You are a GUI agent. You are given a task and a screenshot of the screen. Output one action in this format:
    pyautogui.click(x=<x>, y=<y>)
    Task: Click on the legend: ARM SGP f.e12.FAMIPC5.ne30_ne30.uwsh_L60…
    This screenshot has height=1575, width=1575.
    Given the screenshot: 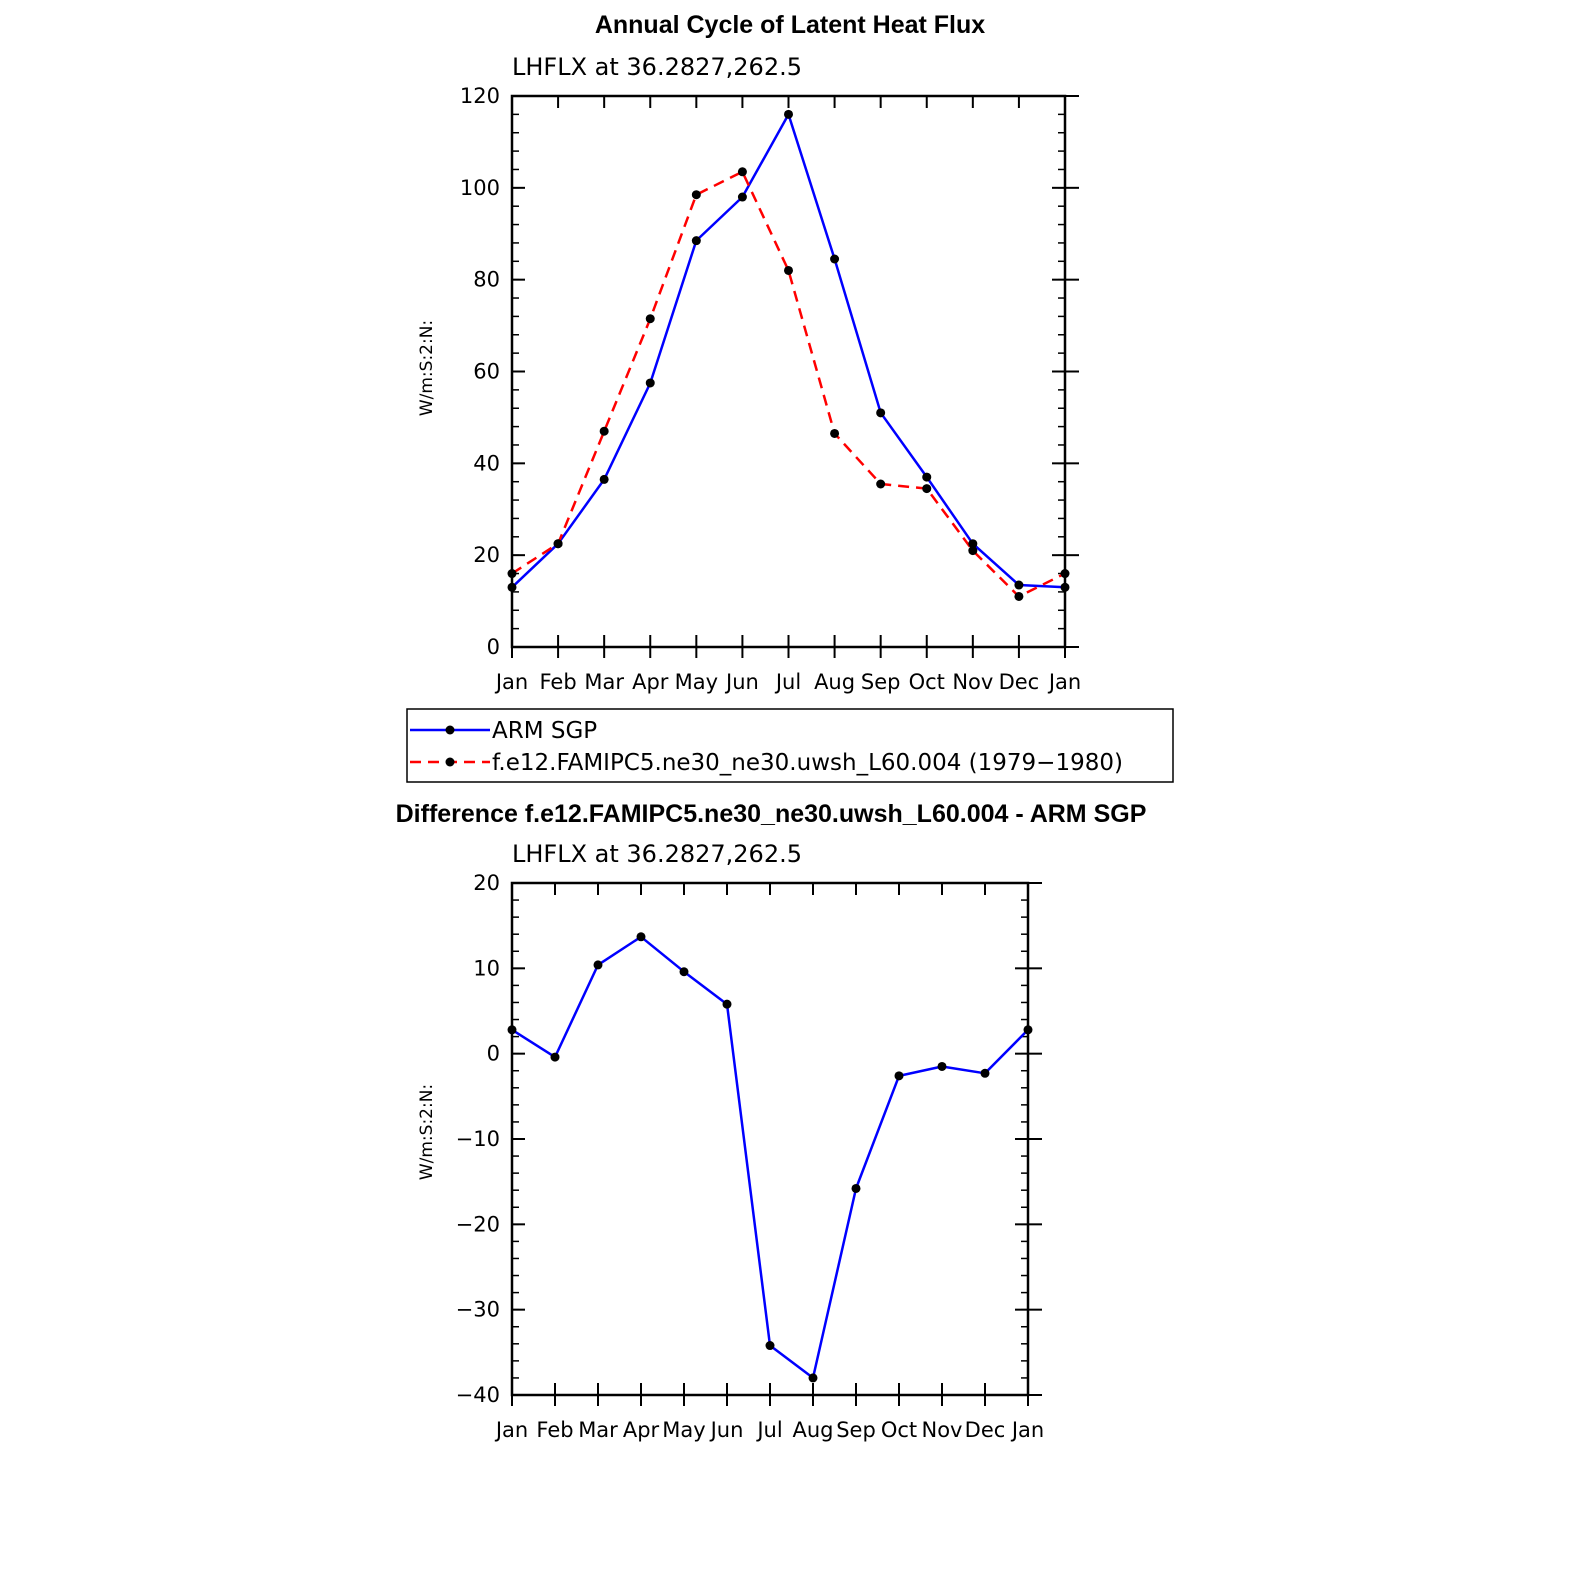 What is the action you would take?
    pyautogui.click(x=790, y=745)
    